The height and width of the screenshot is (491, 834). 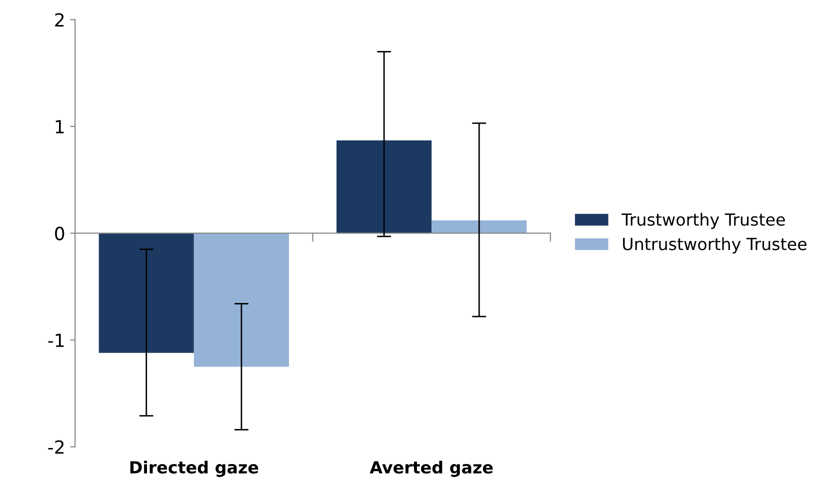 What do you see at coordinates (60, 127) in the screenshot?
I see `y-tick-label: 1` at bounding box center [60, 127].